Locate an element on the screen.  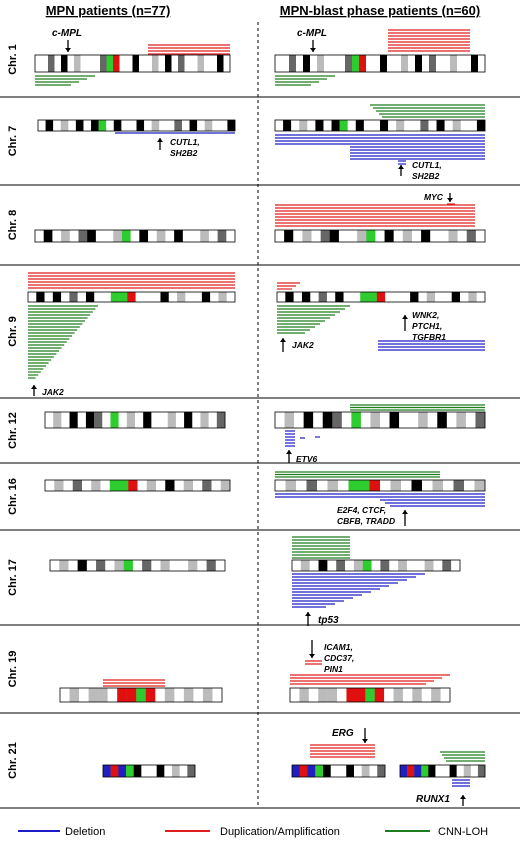
gene: SH2B2 is located at coordinates (426, 176).